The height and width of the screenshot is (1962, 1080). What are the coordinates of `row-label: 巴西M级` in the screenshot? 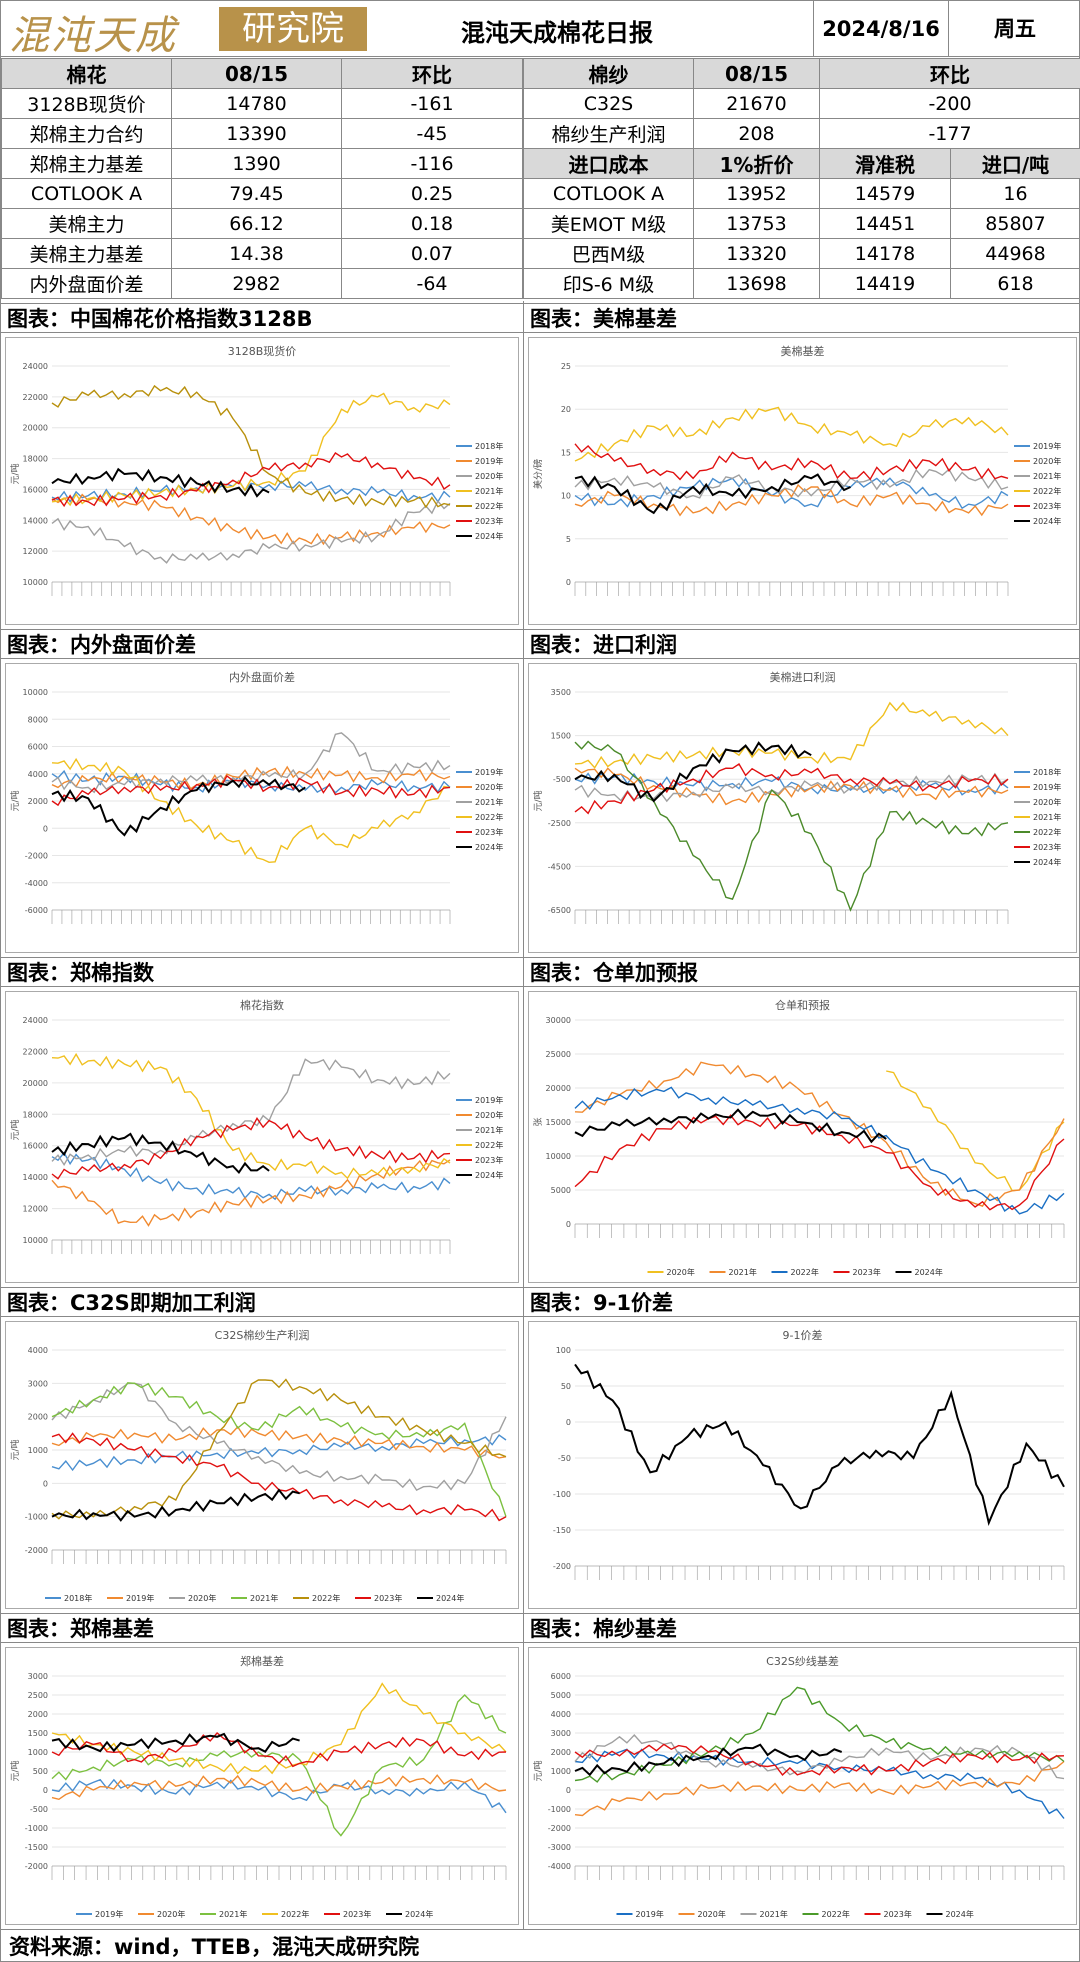 It's located at (608, 253).